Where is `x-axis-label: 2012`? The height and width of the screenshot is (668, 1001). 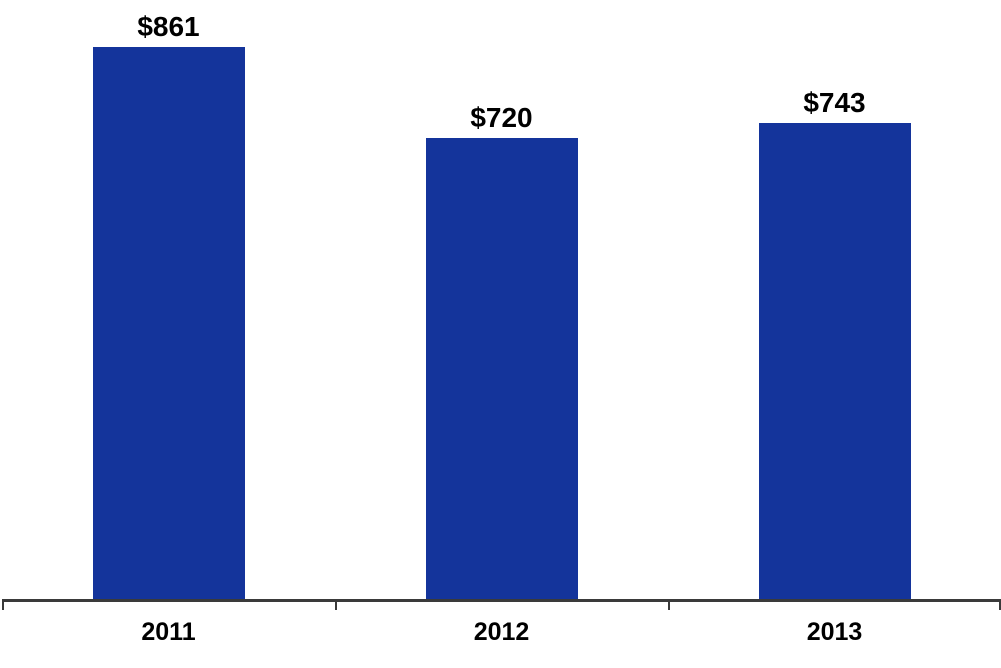 x-axis-label: 2012 is located at coordinates (501, 632).